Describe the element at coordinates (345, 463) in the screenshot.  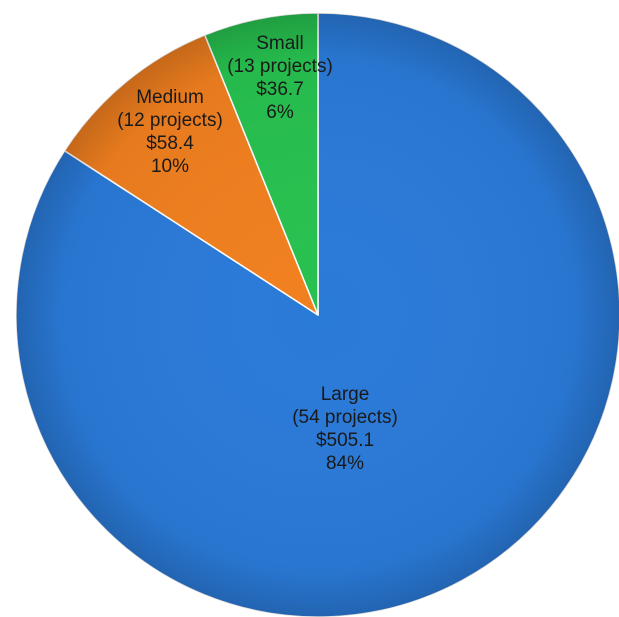
I see `slice-percent-label: 84%` at that location.